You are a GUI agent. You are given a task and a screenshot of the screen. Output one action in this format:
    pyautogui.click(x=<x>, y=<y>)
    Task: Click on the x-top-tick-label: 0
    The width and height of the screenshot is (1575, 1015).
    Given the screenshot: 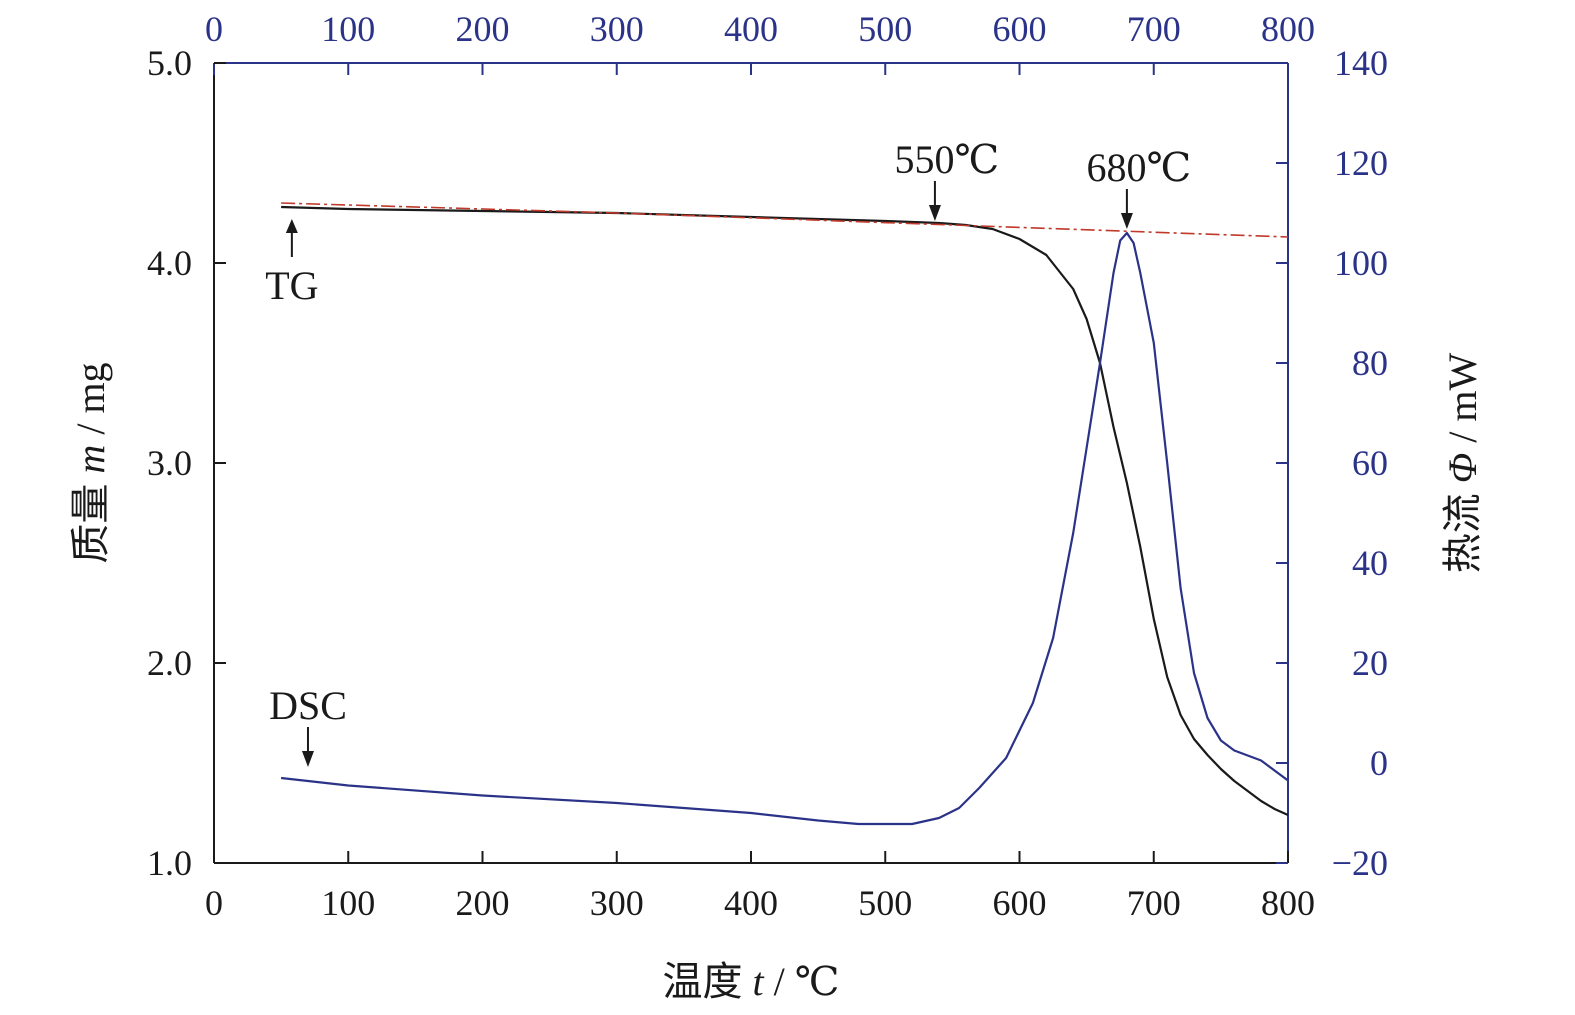 What is the action you would take?
    pyautogui.click(x=214, y=29)
    